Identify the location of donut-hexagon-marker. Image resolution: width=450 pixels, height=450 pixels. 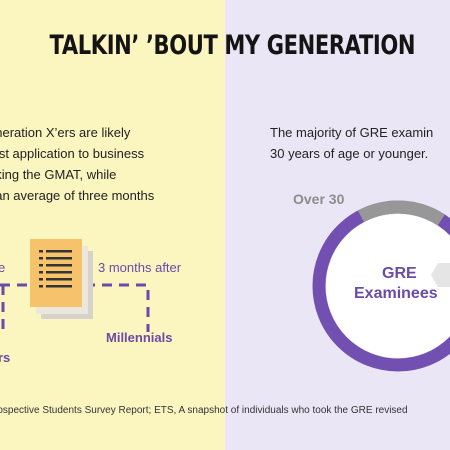
(440, 275).